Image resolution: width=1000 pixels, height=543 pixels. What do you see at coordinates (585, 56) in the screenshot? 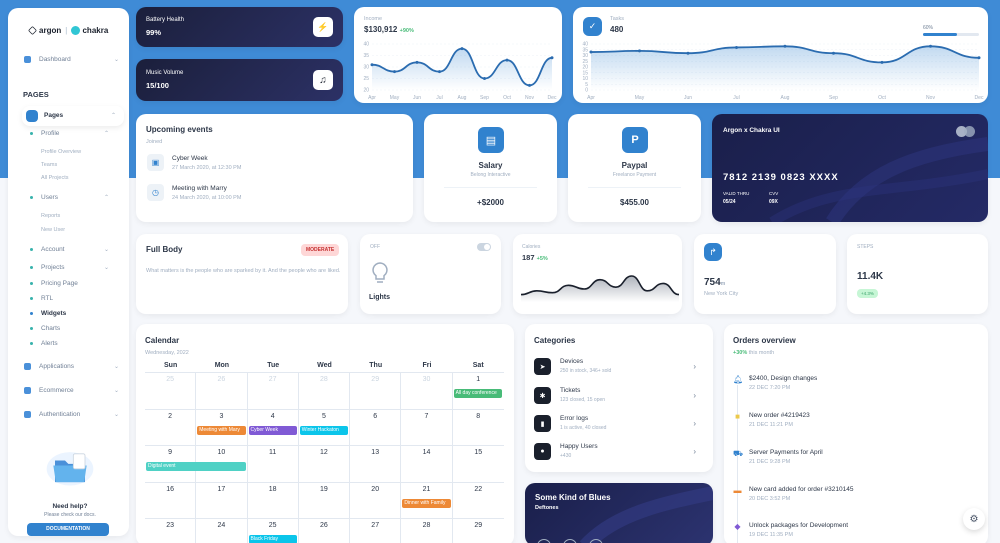
I see `y-tick-label: 30` at bounding box center [585, 56].